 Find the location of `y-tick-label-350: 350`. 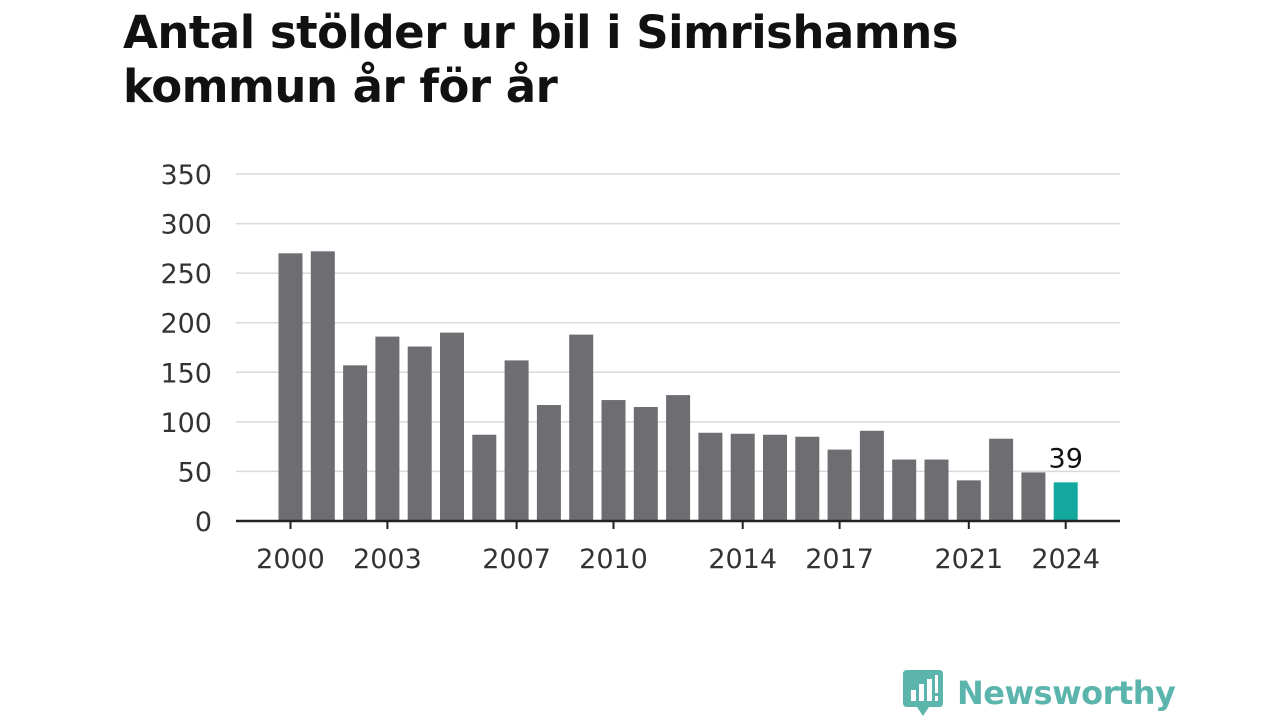

y-tick-label-350: 350 is located at coordinates (186, 175).